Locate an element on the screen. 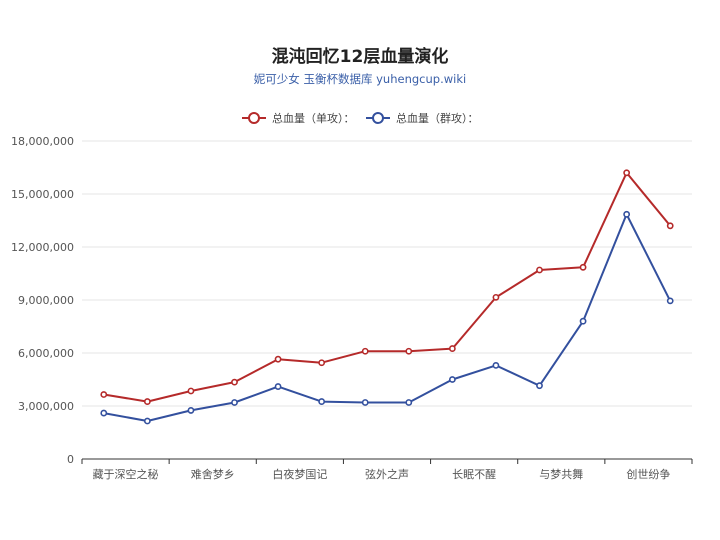 The width and height of the screenshot is (720, 540). y-tick-label: 9,000,000 is located at coordinates (46, 300).